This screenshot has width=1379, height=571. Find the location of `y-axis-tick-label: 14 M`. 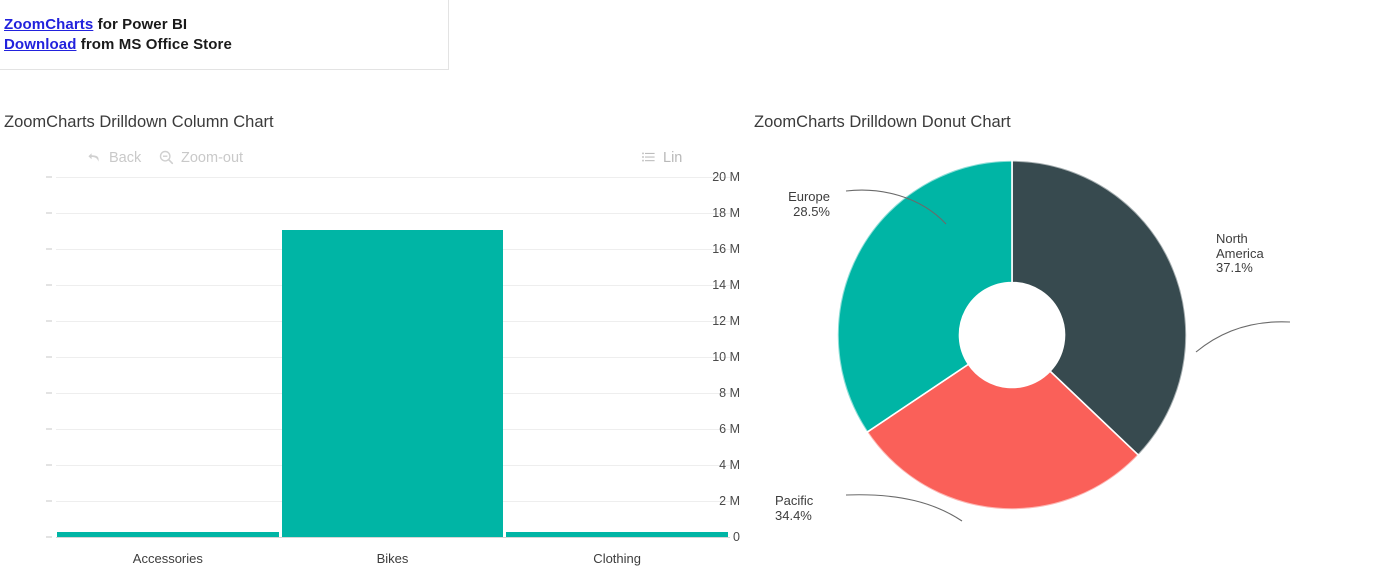

y-axis-tick-label: 14 M is located at coordinates (726, 285).